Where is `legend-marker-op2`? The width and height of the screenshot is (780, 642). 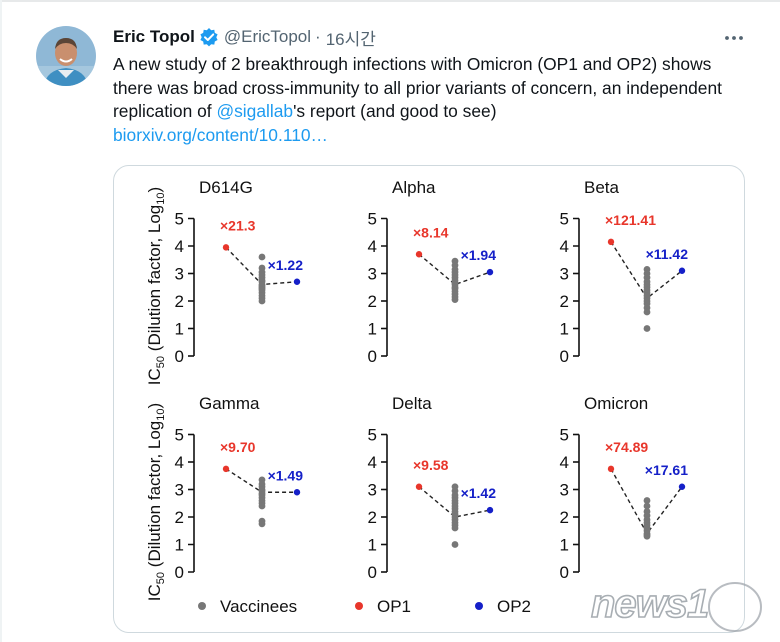
legend-marker-op2 is located at coordinates (479, 606).